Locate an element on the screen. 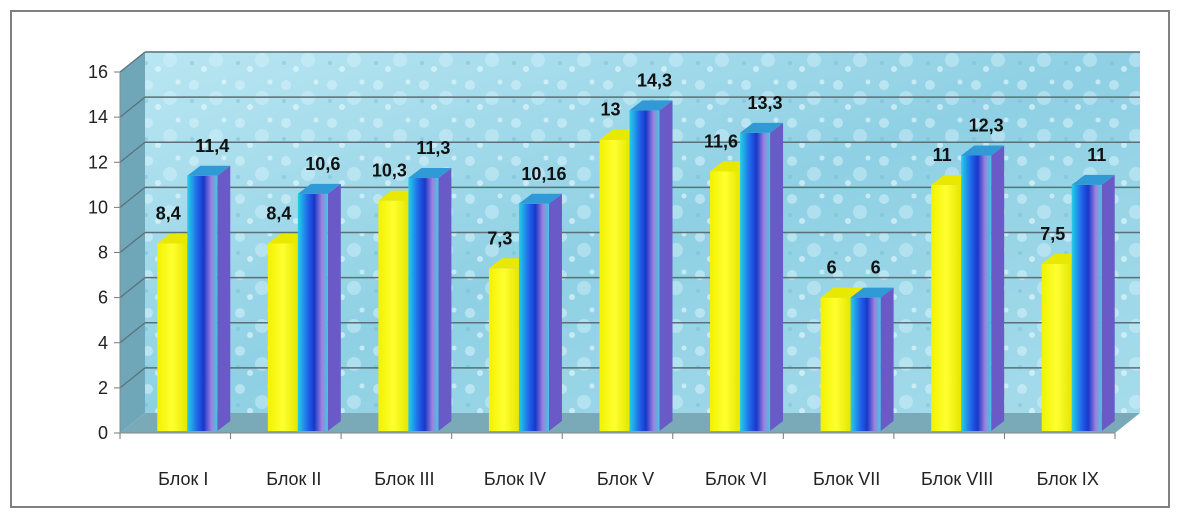  data-label: 10,3 is located at coordinates (389, 171).